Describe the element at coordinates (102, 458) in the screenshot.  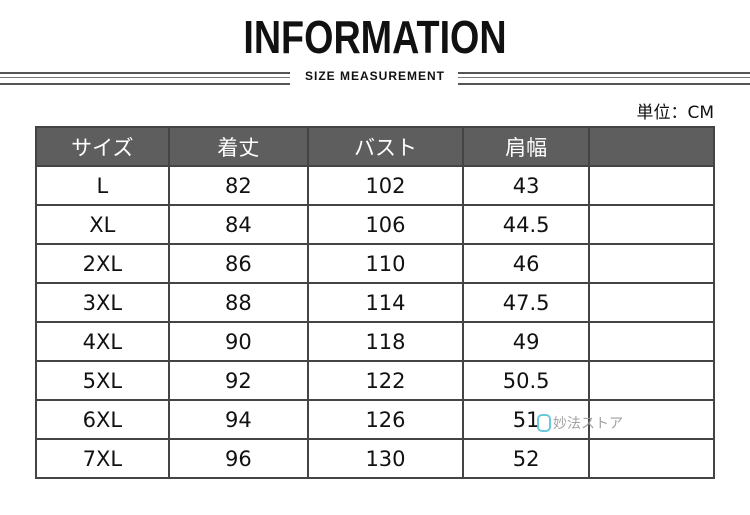
I see `table-cell: 7XL` at that location.